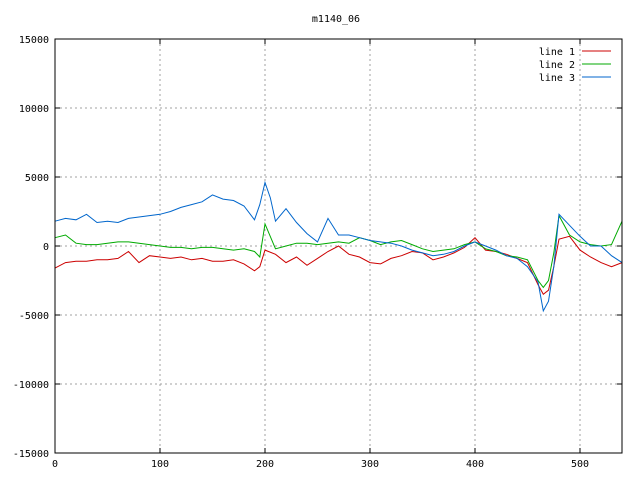  I want to click on x-tick-label: 200, so click(265, 464).